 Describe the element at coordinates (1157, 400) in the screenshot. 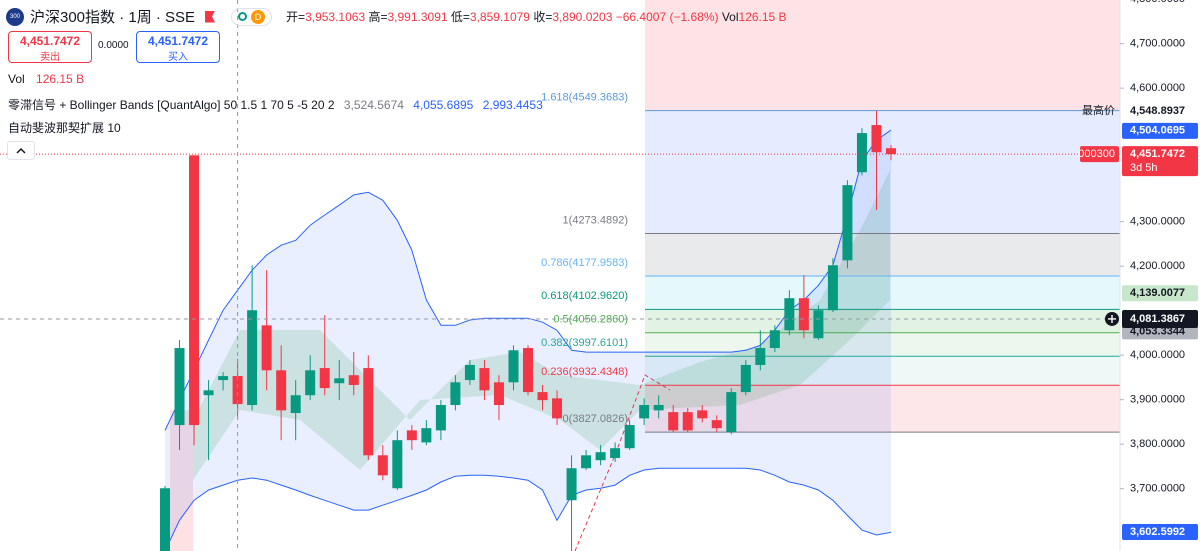

I see `y-tick-label: 3,900.0000` at that location.